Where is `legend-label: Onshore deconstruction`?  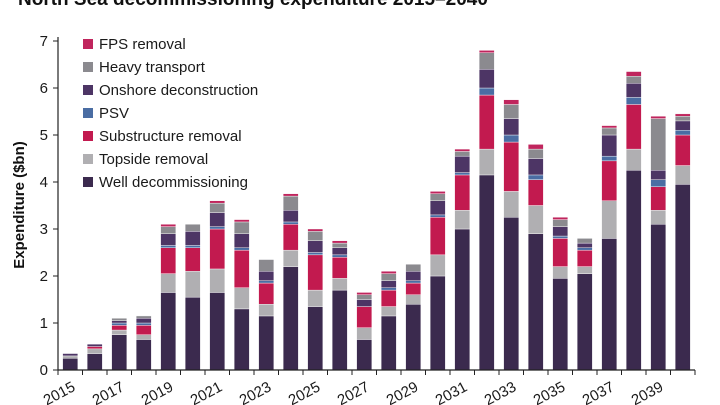
legend-label: Onshore deconstruction is located at coordinates (178, 90).